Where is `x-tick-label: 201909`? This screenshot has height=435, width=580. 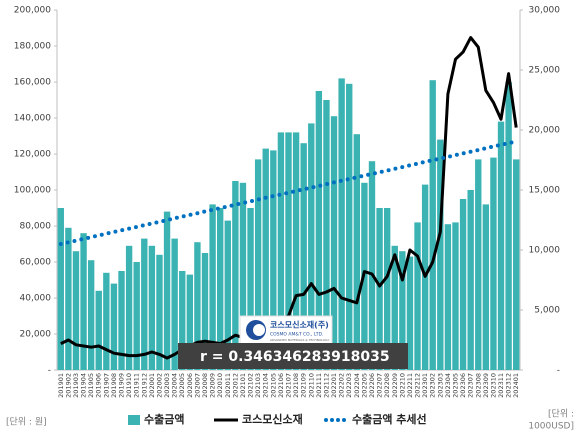
x-tick-label: 201909 is located at coordinates (122, 385).